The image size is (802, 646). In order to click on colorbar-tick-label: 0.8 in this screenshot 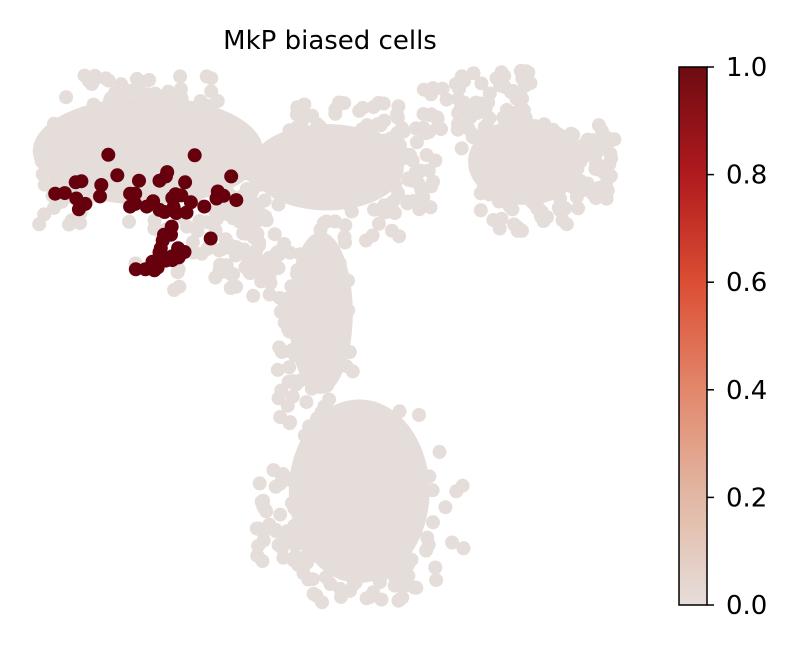, I will do `click(746, 176)`.